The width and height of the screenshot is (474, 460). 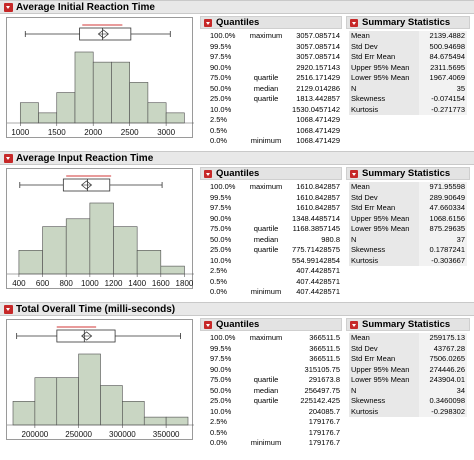 What do you see at coordinates (443, 359) in the screenshot?
I see `statistic-value: 7506.0265` at bounding box center [443, 359].